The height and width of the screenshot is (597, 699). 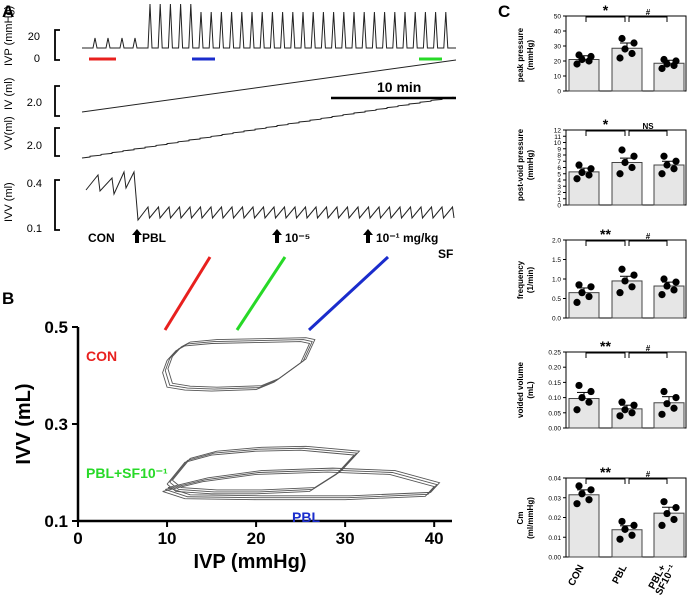 I want to click on y-axis-label: post-void pressure(mmHg), so click(x=525, y=164).